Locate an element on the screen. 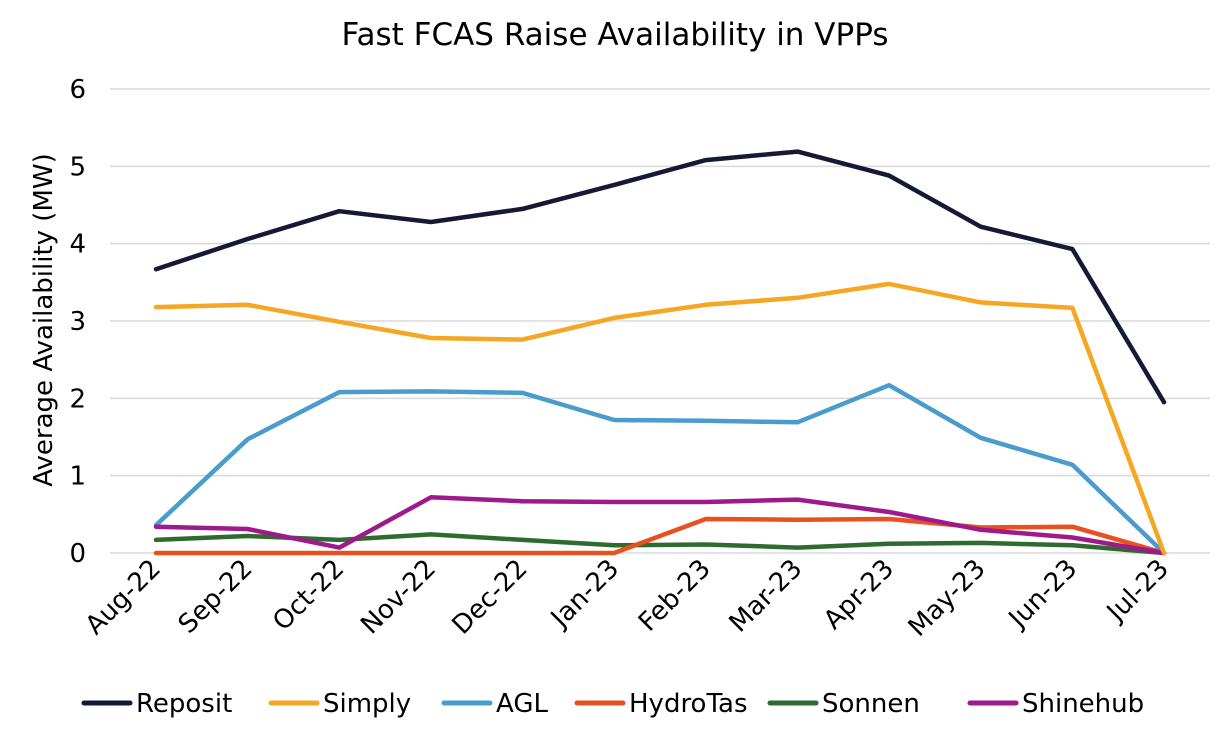 This screenshot has width=1231, height=738. x-tick-label: Oct-22 is located at coordinates (308, 595).